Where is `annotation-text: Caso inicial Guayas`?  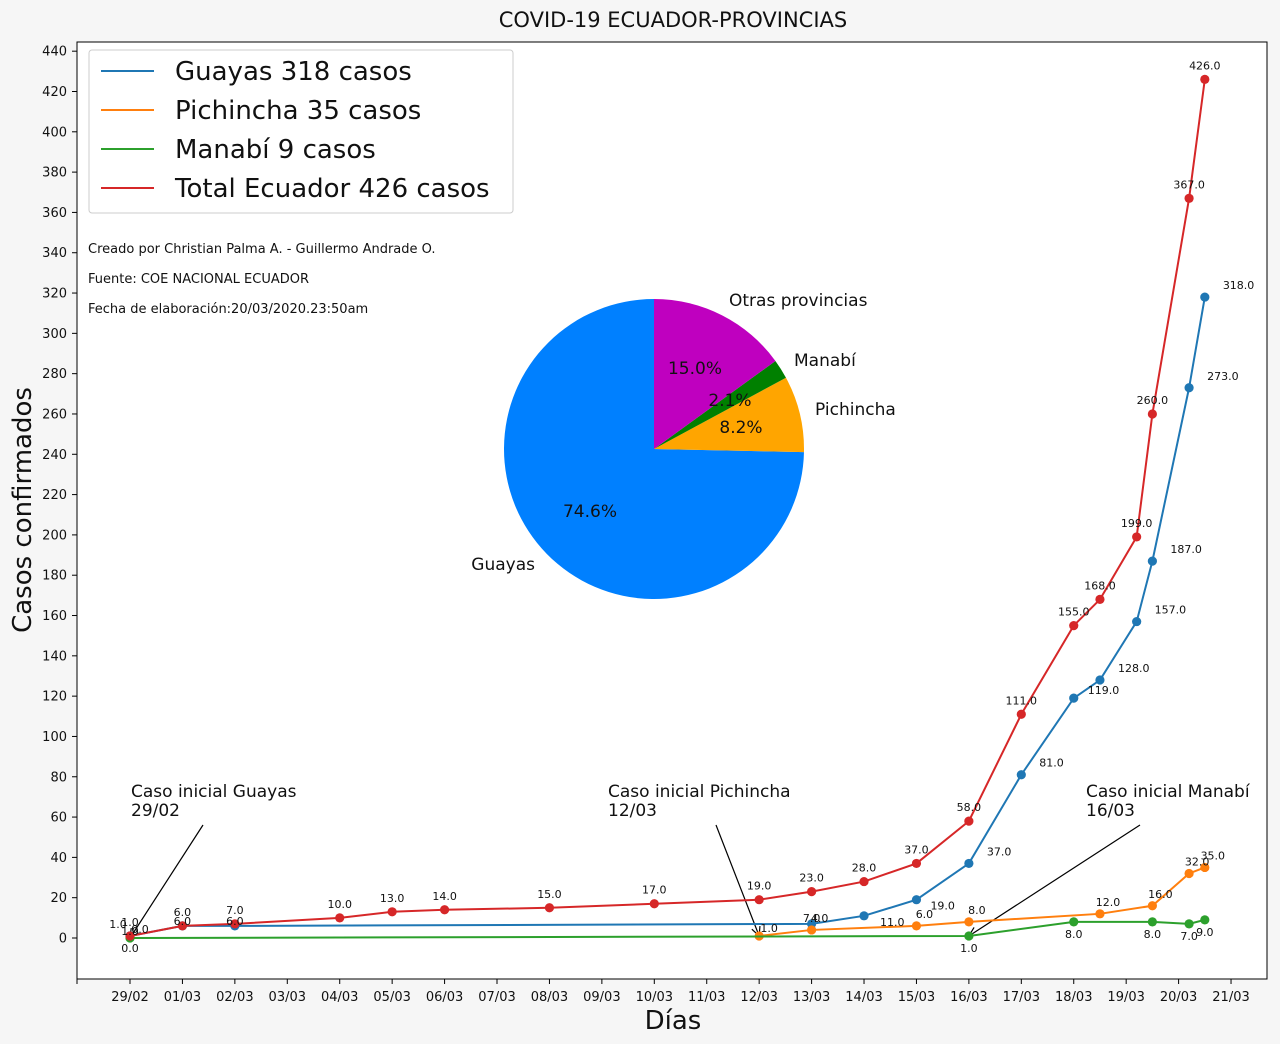 annotation-text: Caso inicial Guayas is located at coordinates (214, 792).